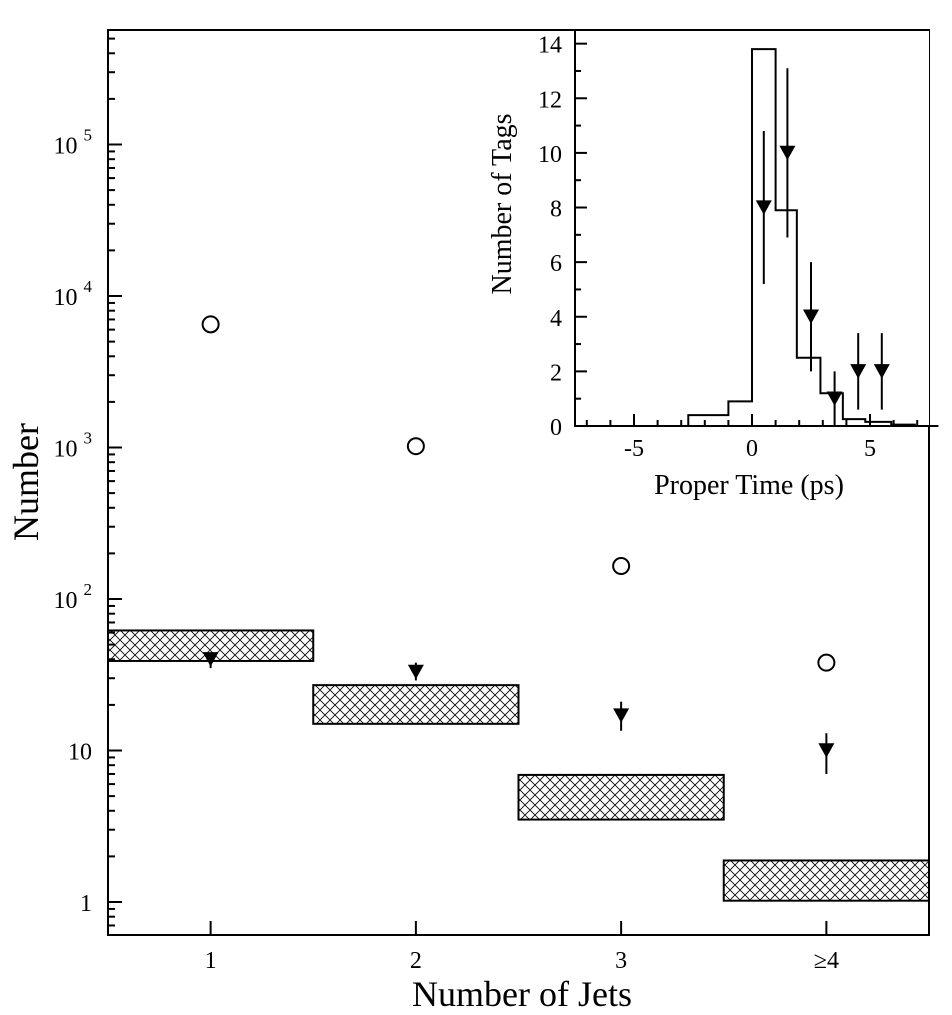 This screenshot has width=952, height=1015. Describe the element at coordinates (502, 203) in the screenshot. I see `inset-y-axis-title: Number of Tags` at that location.